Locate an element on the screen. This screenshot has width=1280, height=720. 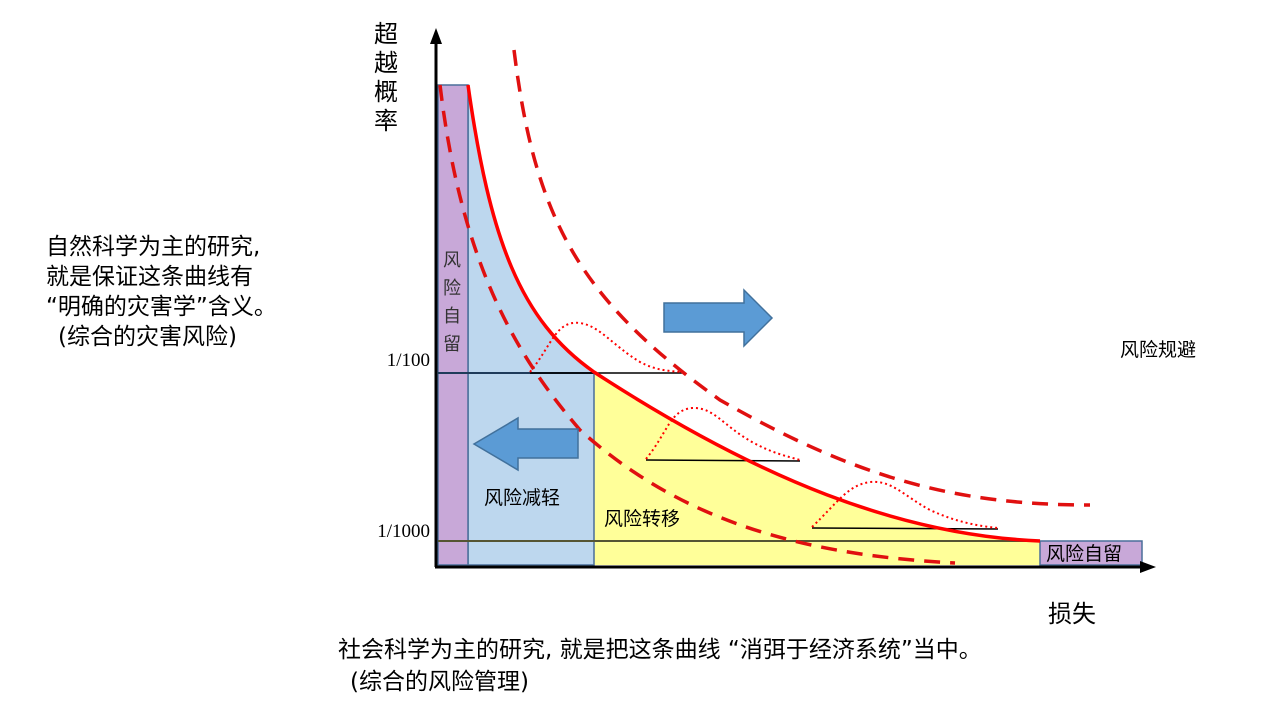
y-tick-1000: 1/1000 is located at coordinates (403, 531).